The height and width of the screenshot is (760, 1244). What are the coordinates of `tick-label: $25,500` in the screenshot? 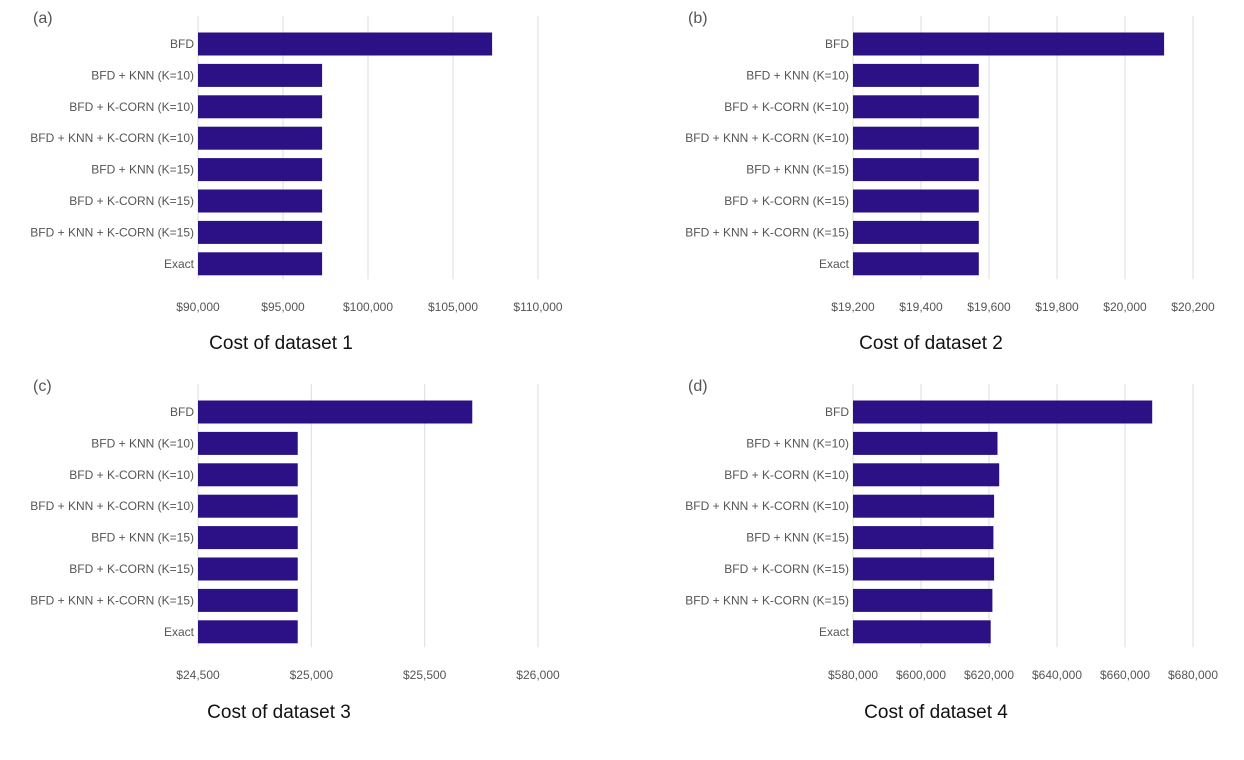 It's located at (425, 675).